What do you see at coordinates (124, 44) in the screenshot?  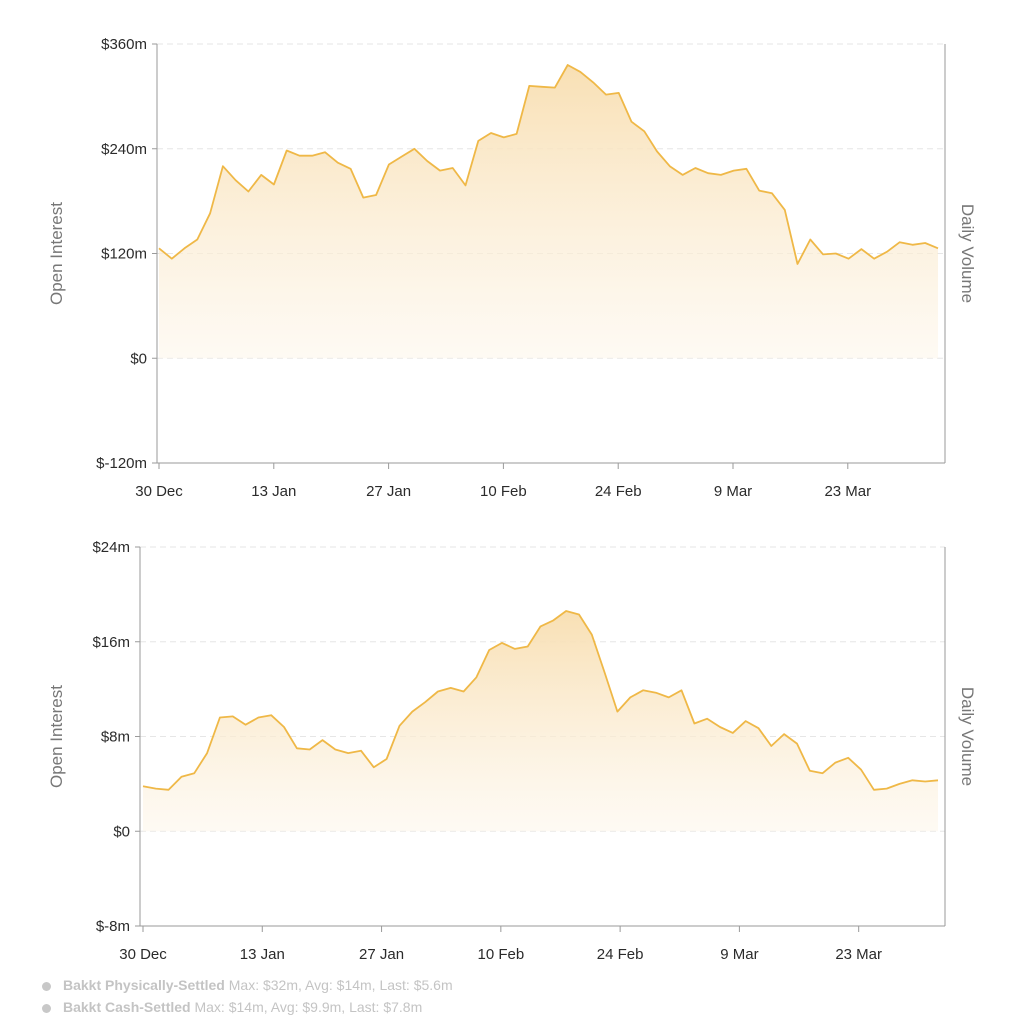 I see `y-tick-label: $360m` at bounding box center [124, 44].